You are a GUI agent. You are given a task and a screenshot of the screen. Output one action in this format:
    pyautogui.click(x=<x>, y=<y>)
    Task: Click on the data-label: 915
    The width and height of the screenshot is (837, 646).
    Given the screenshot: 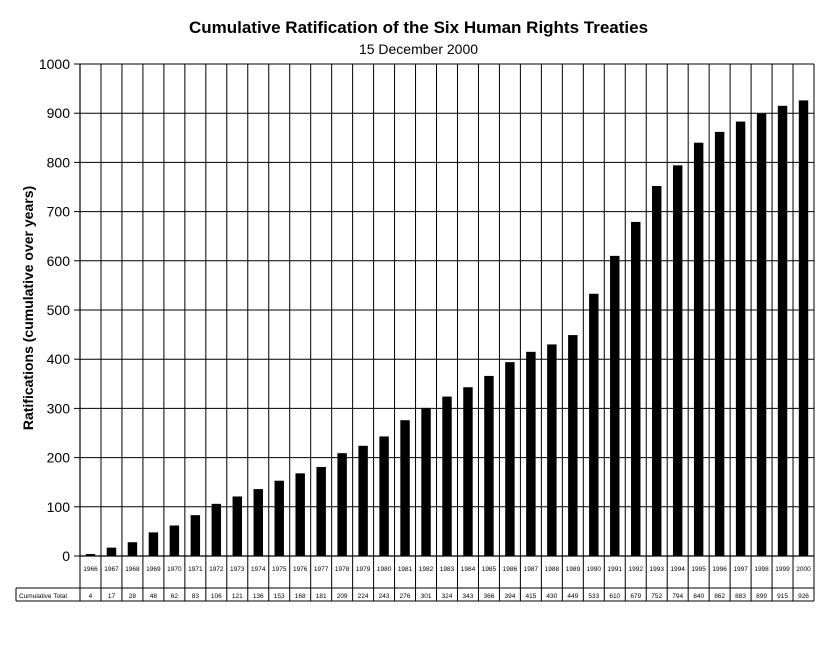 What is the action you would take?
    pyautogui.click(x=782, y=596)
    